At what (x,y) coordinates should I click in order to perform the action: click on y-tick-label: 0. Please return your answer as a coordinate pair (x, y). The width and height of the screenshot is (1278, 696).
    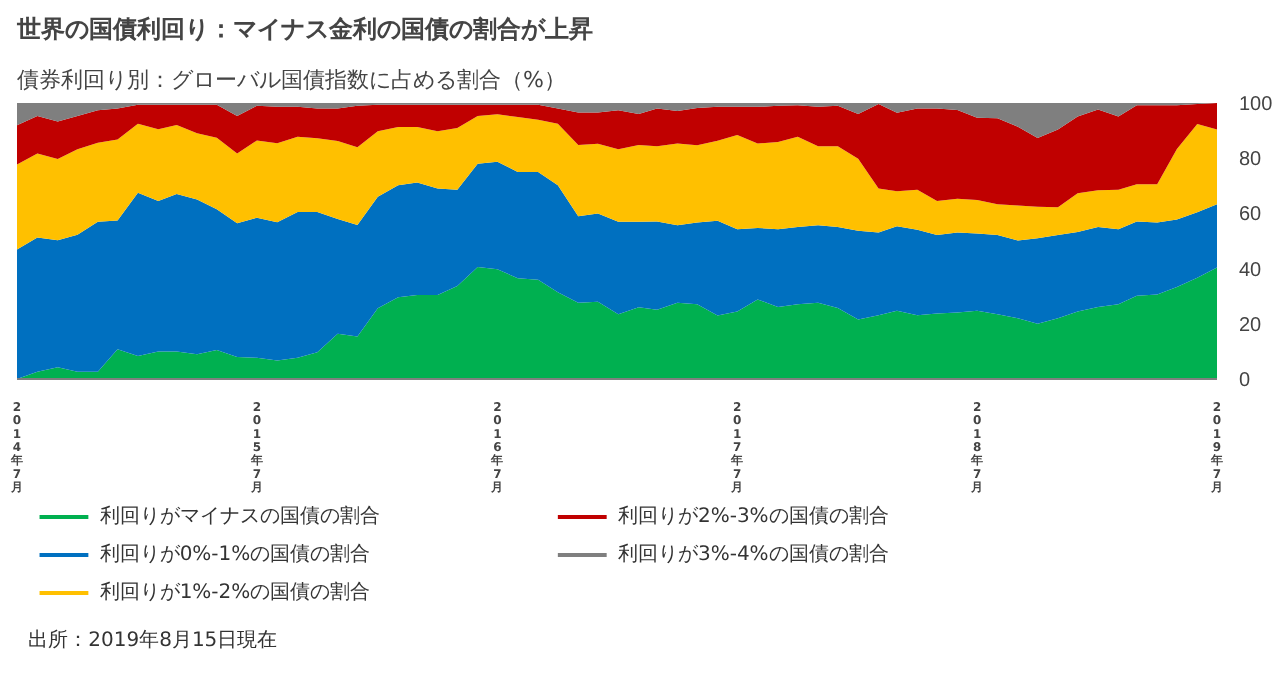
    Looking at the image, I should click on (1245, 381).